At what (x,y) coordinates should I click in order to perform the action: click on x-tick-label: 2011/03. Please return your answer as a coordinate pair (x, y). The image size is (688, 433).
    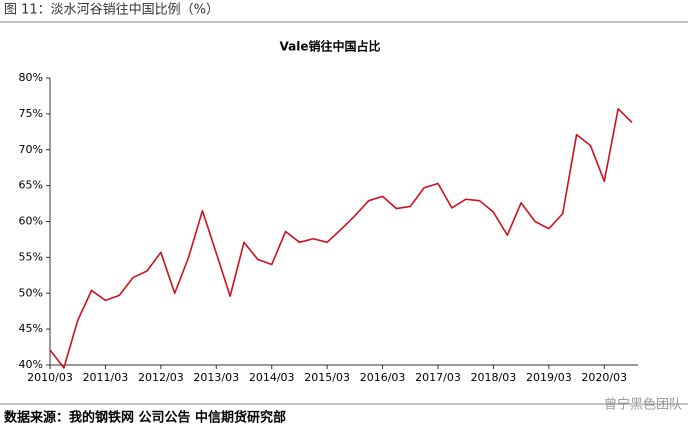
    Looking at the image, I should click on (106, 377).